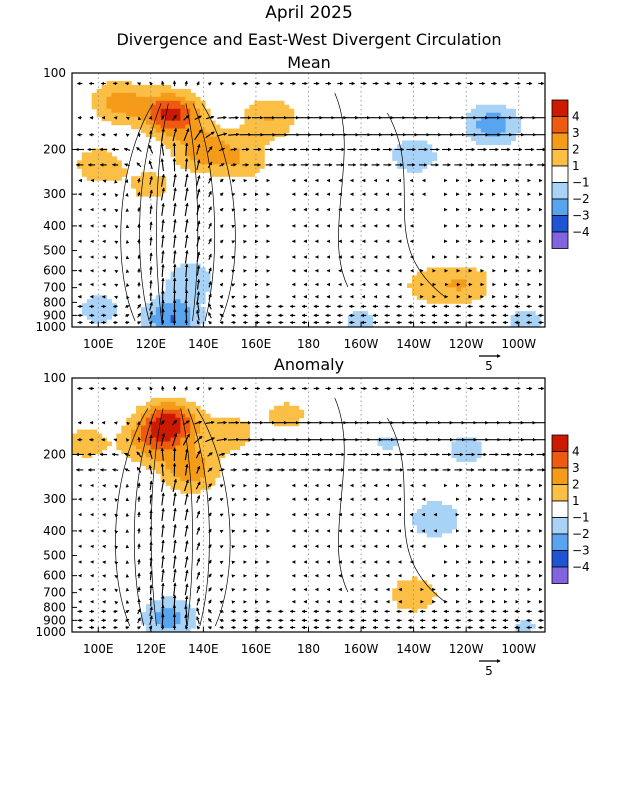 Image resolution: width=618 pixels, height=800 pixels. What do you see at coordinates (54, 454) in the screenshot?
I see `y-tick-label: 200` at bounding box center [54, 454].